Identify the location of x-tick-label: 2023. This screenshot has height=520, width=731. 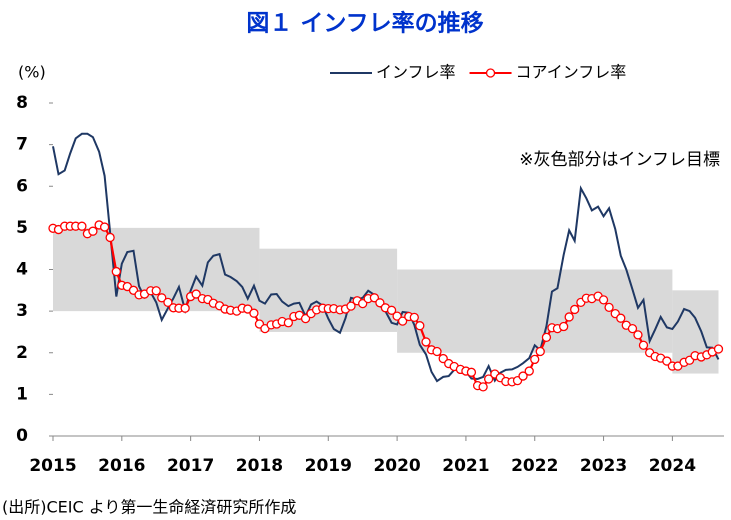
(603, 466).